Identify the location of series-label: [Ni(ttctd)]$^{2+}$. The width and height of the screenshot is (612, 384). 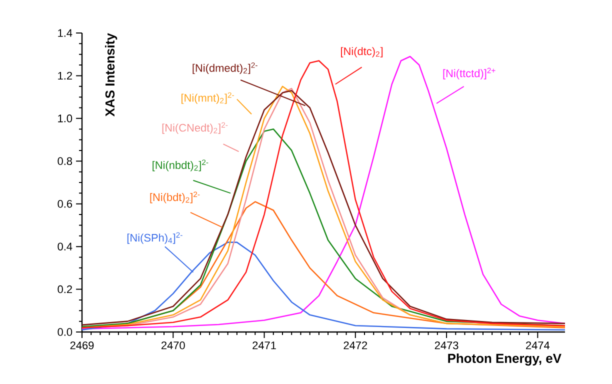
(469, 74).